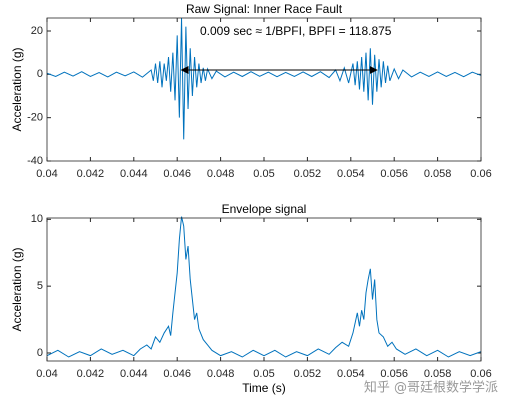  Describe the element at coordinates (296, 31) in the screenshot. I see `annotation-text: 0.009 sec ≈ 1/BPFI, BPFI = 118.875` at that location.